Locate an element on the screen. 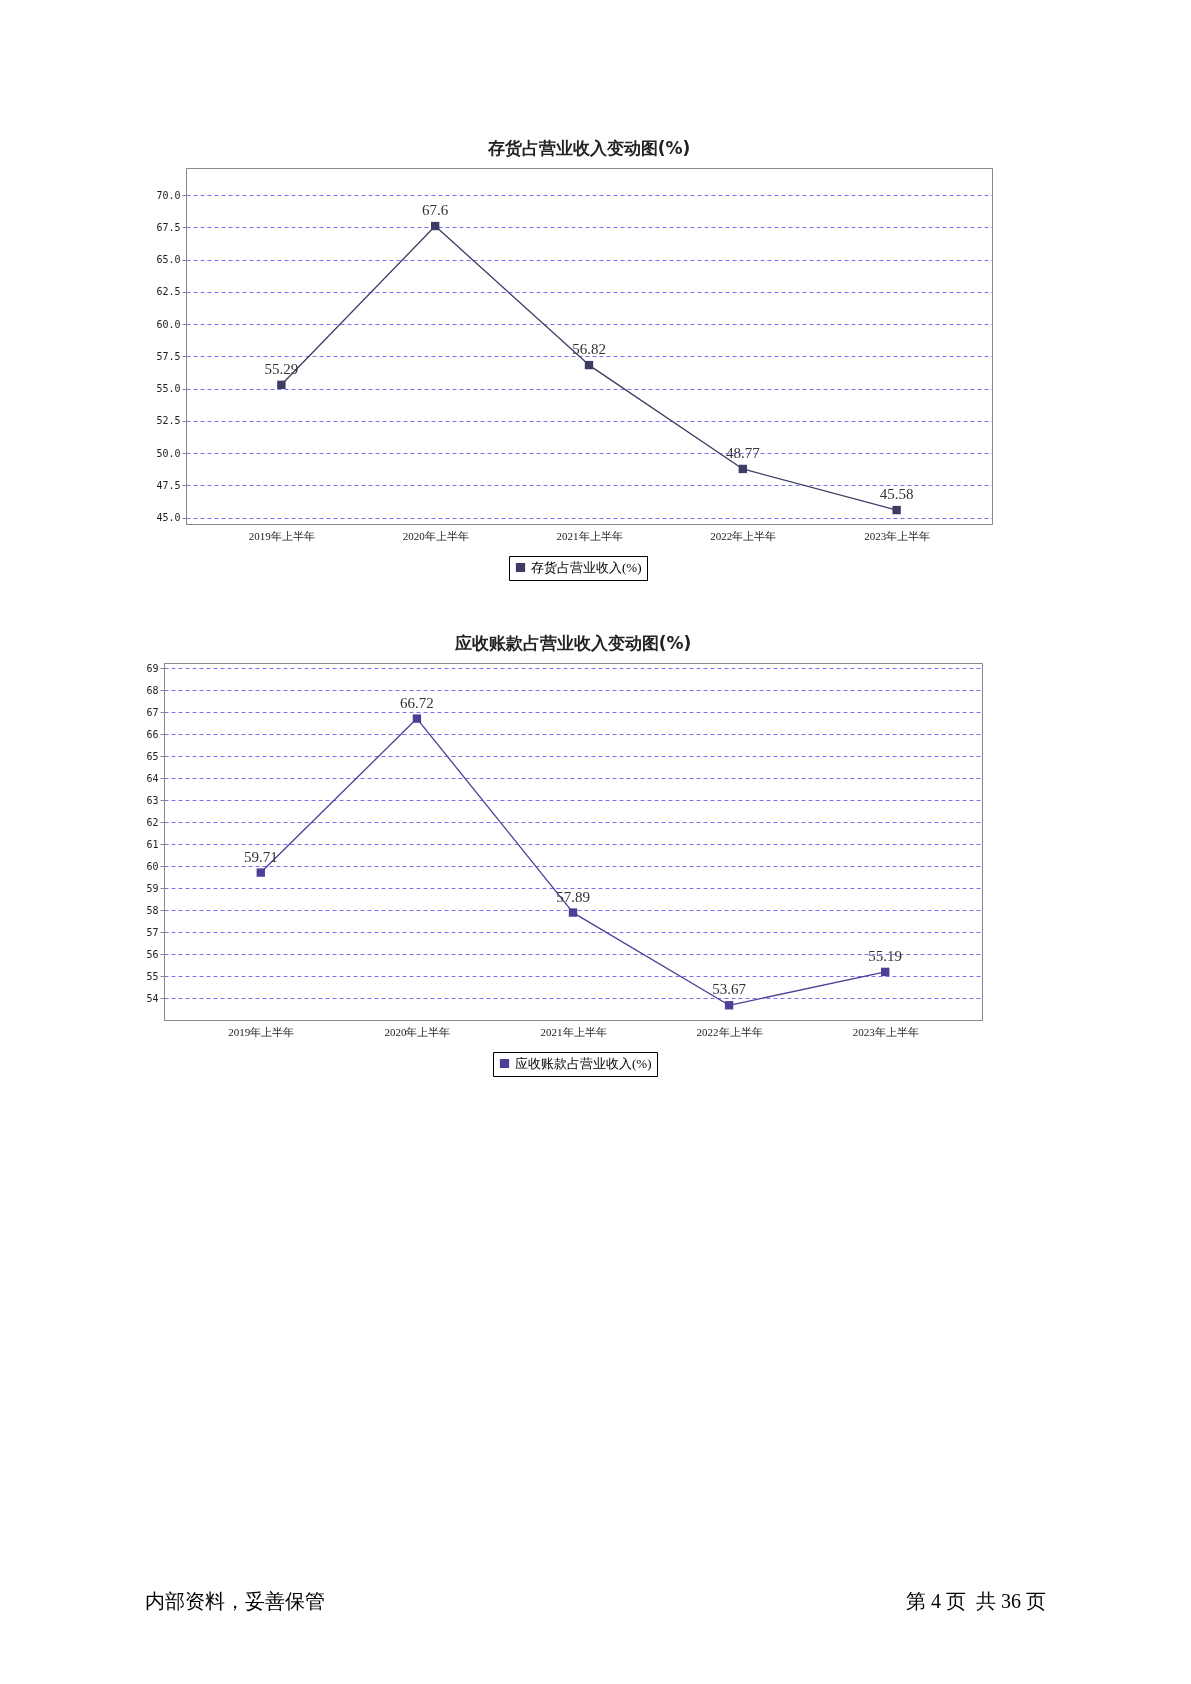 The image size is (1191, 1684). text: 内部资料，妥善保管 is located at coordinates (235, 1601).